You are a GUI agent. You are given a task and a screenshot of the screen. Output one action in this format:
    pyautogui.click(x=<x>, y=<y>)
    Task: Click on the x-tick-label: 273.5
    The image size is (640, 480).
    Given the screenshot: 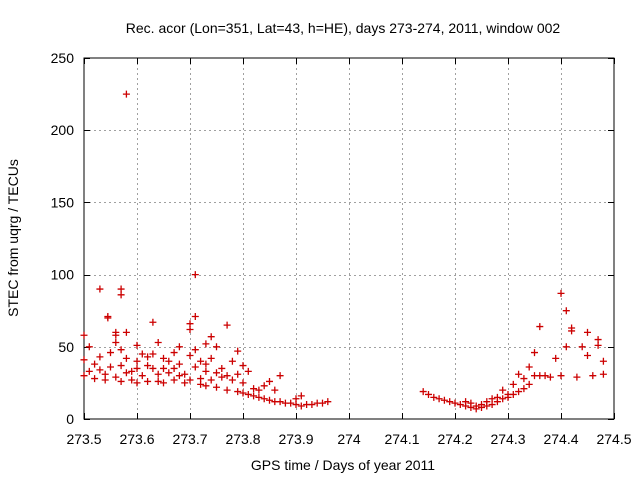 What is the action you would take?
    pyautogui.click(x=83, y=439)
    